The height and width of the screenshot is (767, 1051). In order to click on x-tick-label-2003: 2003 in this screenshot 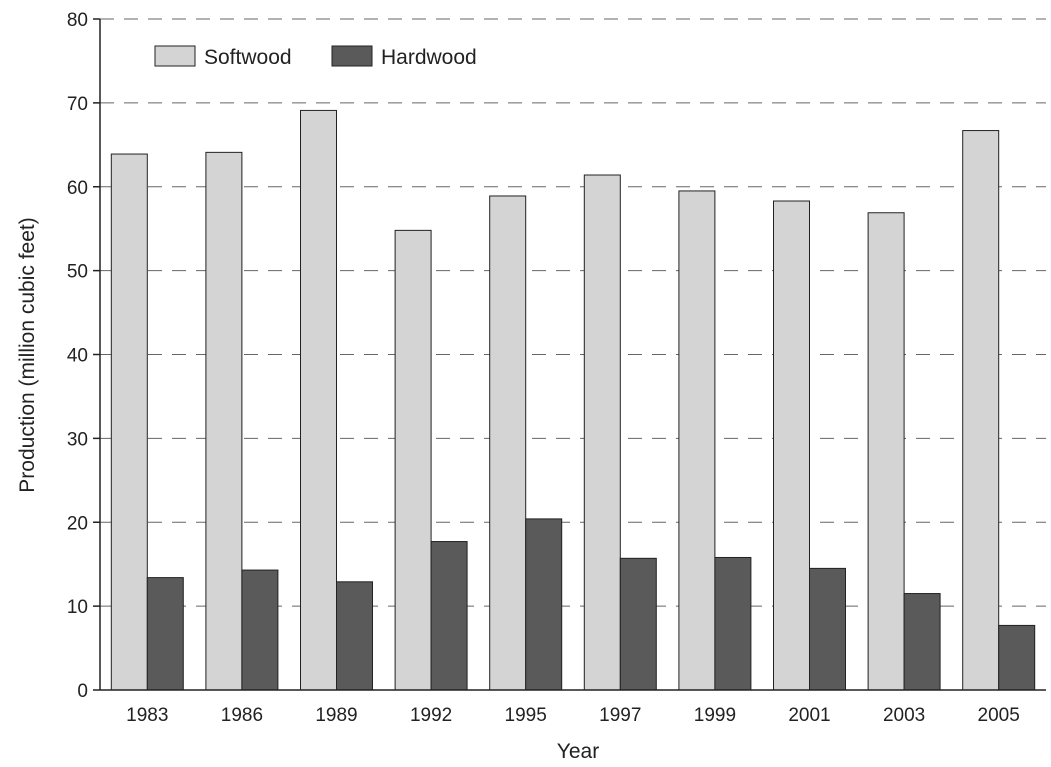, I will do `click(904, 715)`.